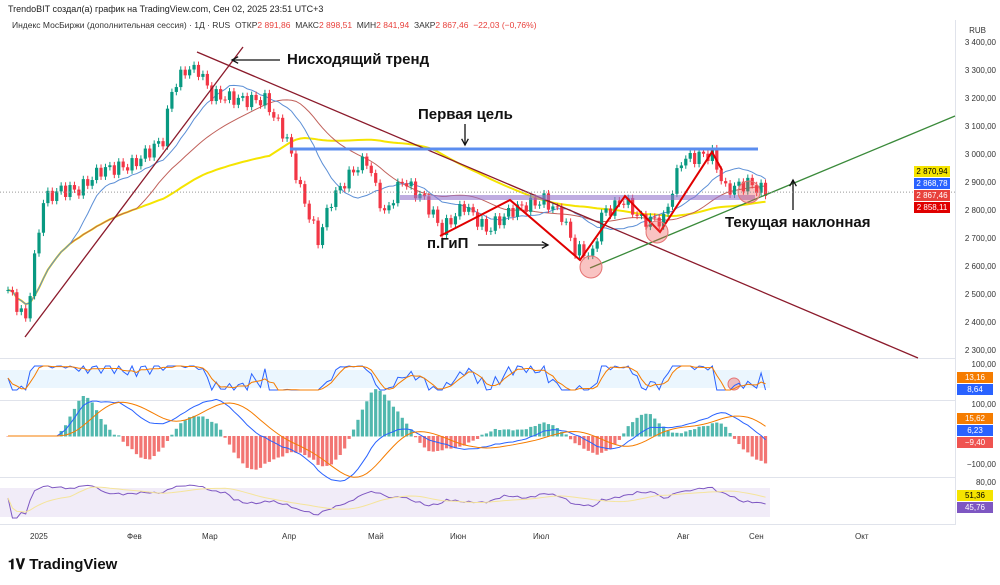  What do you see at coordinates (62, 564) in the screenshot?
I see `tradingview-logo: 𝟏𝐕 TradingView` at bounding box center [62, 564].